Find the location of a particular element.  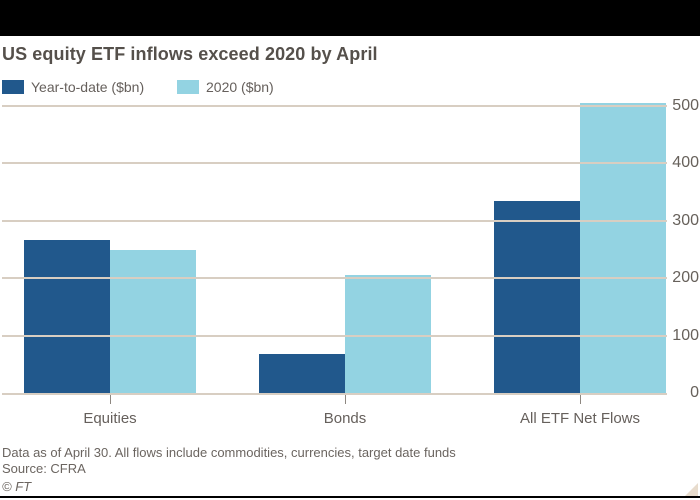

legend-item-ytd: Year-to-date ($bn) is located at coordinates (73, 87).